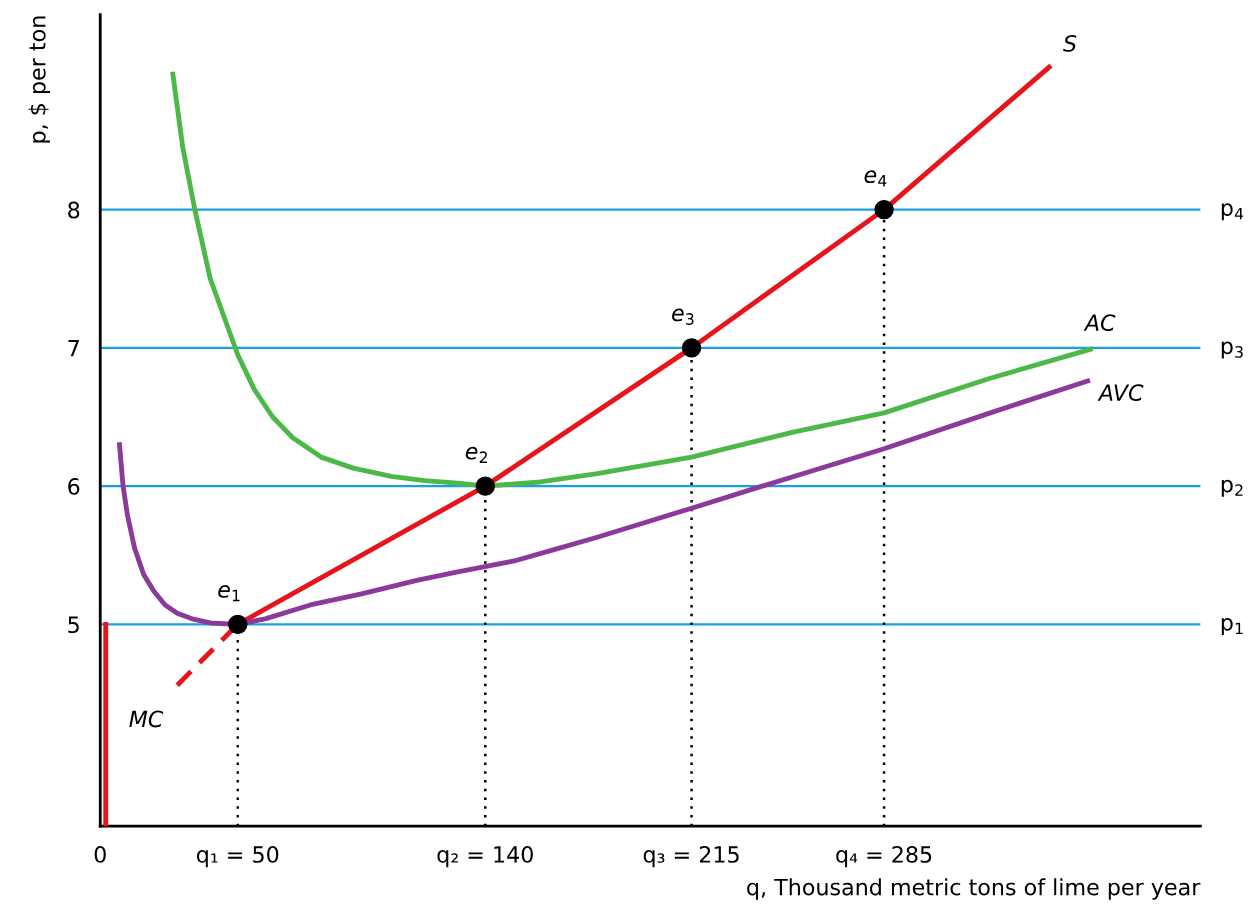  What do you see at coordinates (1099, 323) in the screenshot?
I see `annotation: AC` at bounding box center [1099, 323].